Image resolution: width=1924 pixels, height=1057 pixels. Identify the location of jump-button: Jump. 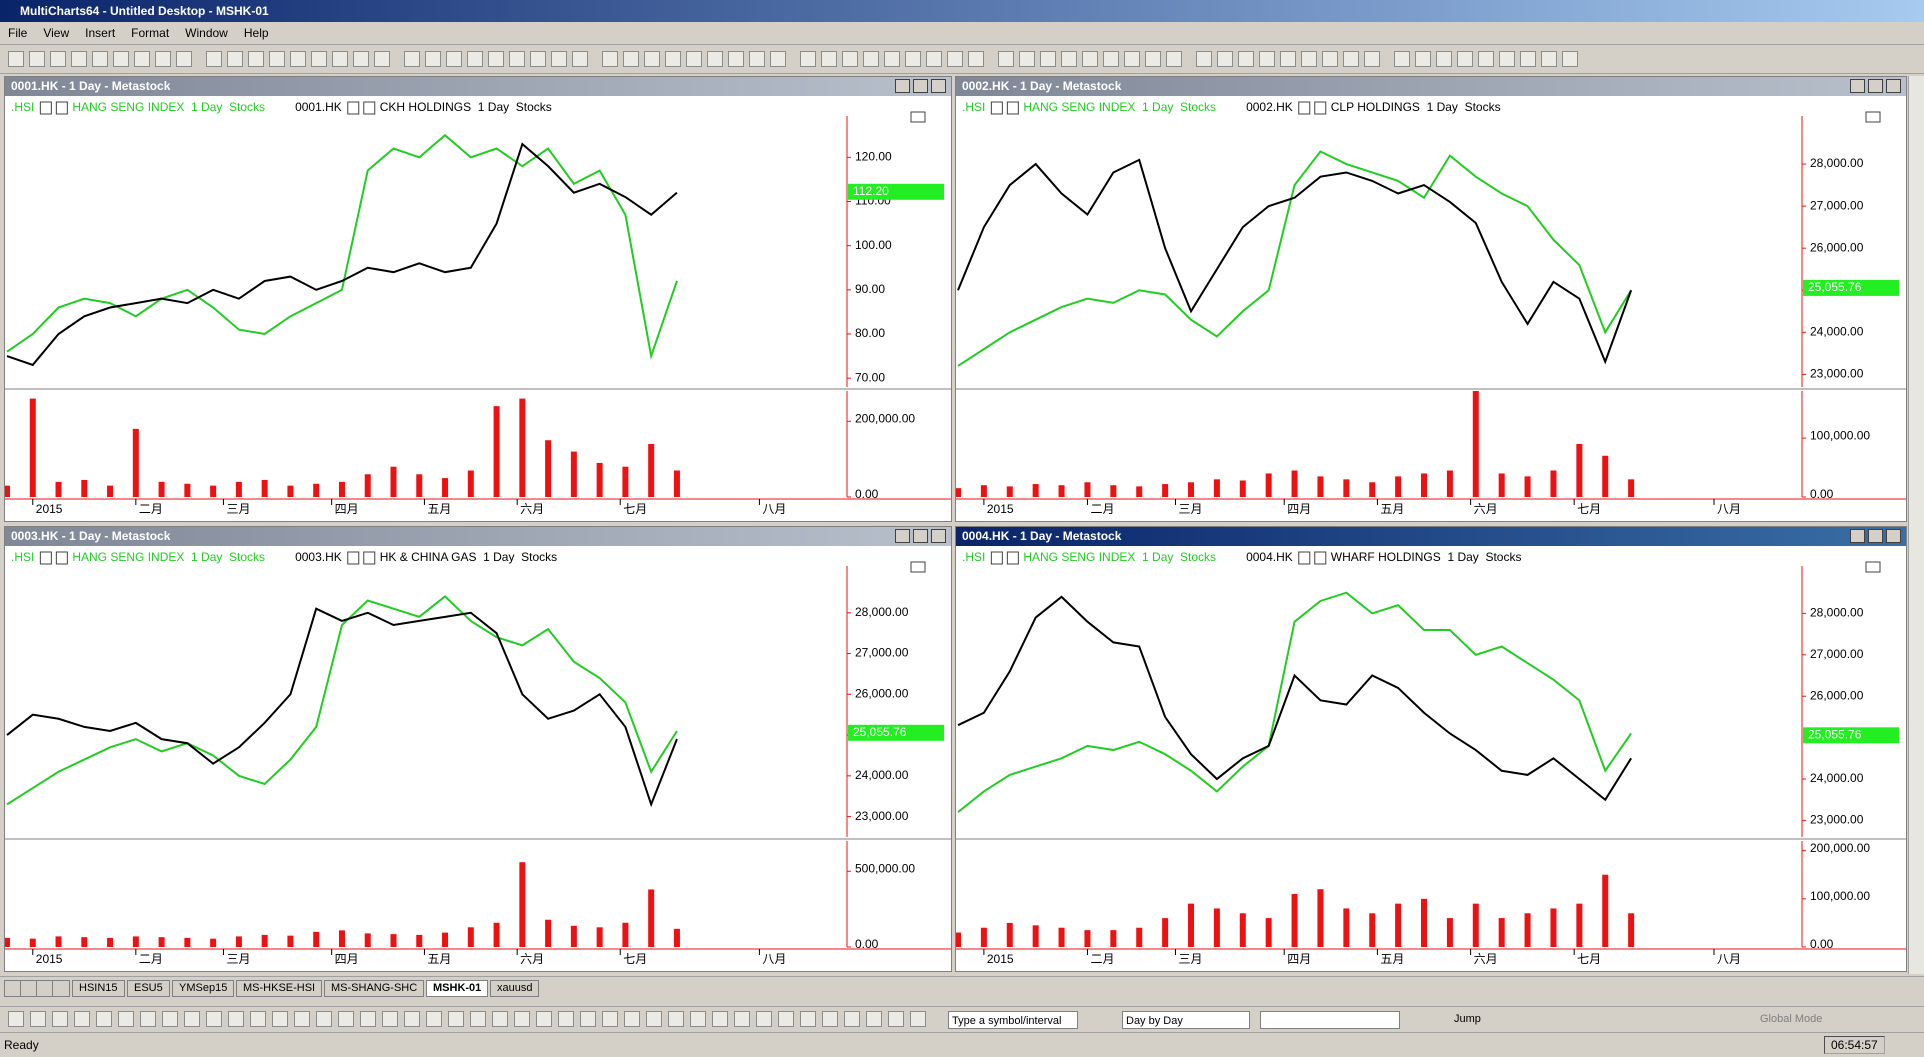
(1467, 1019).